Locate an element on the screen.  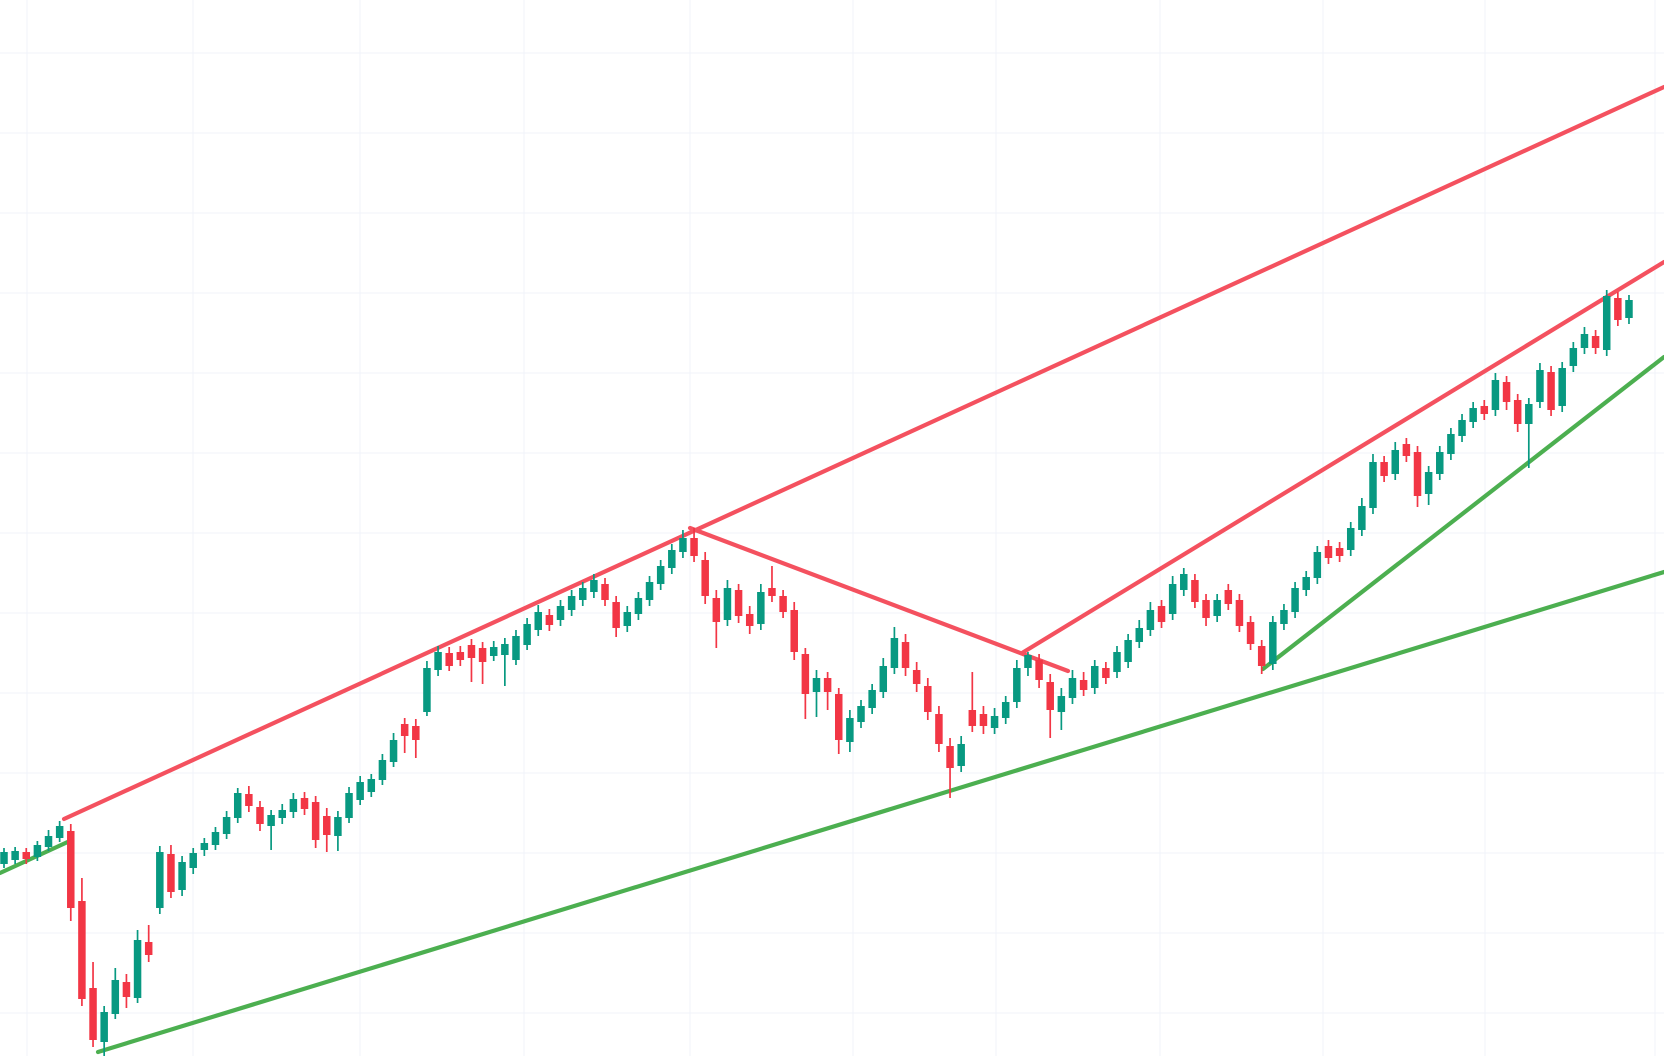
steep-support-line is located at coordinates (1462, 513).